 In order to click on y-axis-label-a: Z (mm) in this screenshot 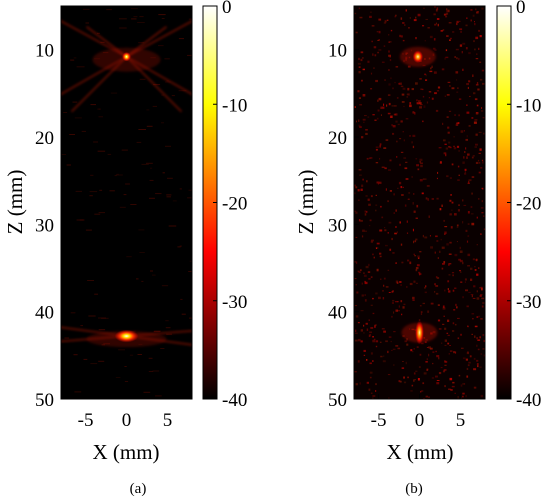, I will do `click(15, 202)`.